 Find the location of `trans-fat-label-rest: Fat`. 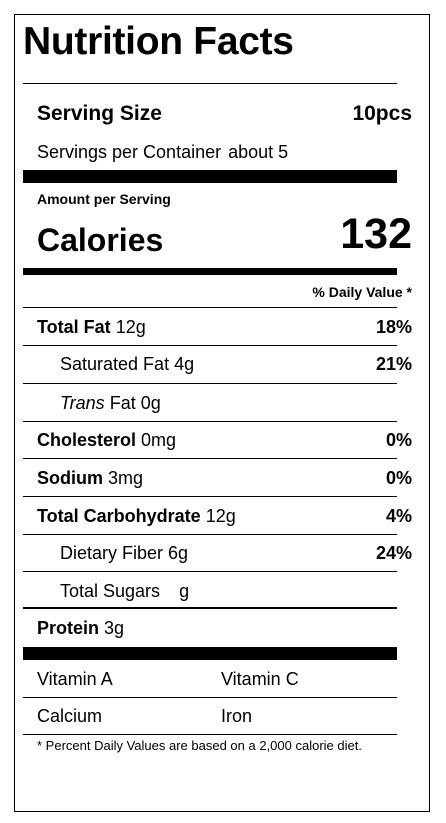

trans-fat-label-rest: Fat is located at coordinates (122, 403).